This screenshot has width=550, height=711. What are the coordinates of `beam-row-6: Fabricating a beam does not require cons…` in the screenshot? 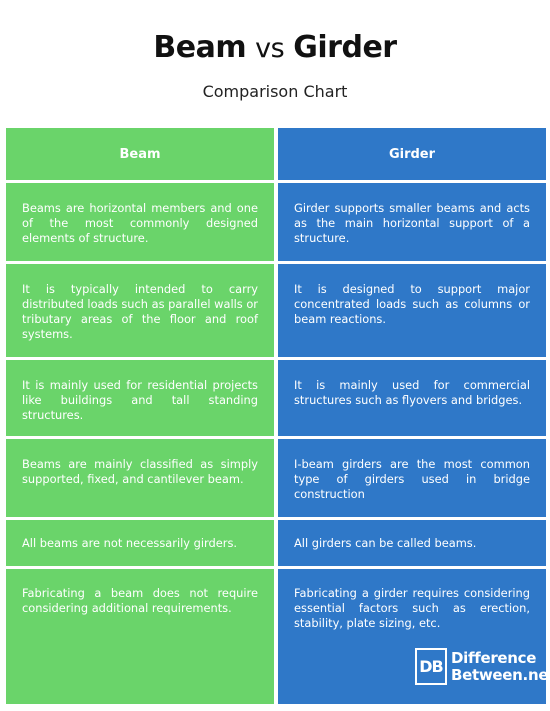 It's located at (140, 636).